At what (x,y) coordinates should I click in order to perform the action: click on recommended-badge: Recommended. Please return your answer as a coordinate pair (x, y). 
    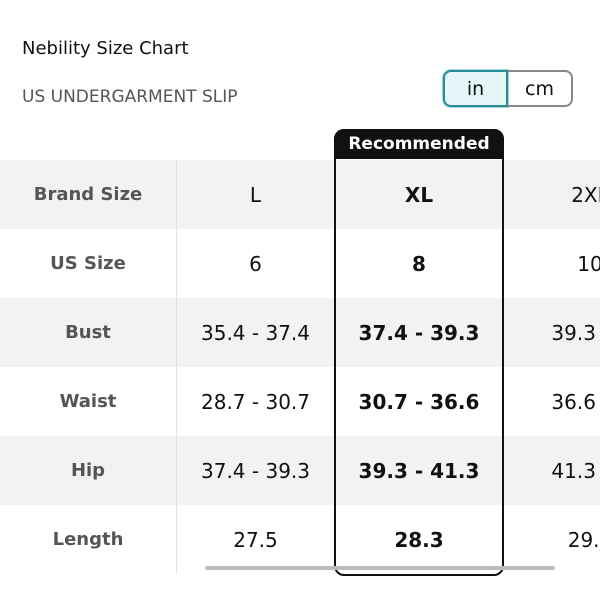
    Looking at the image, I should click on (419, 144).